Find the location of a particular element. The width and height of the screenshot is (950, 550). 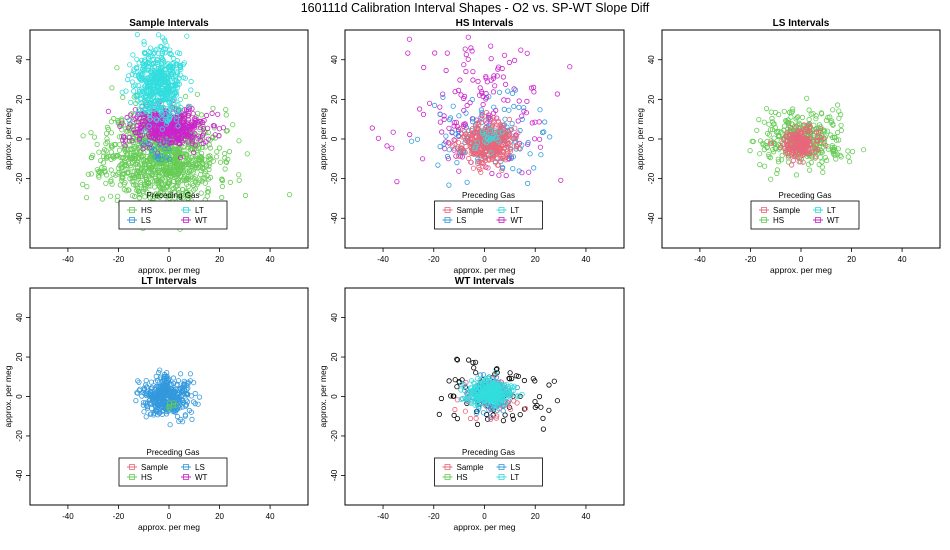

y-axis-label: approx. per meg is located at coordinates (640, 139).